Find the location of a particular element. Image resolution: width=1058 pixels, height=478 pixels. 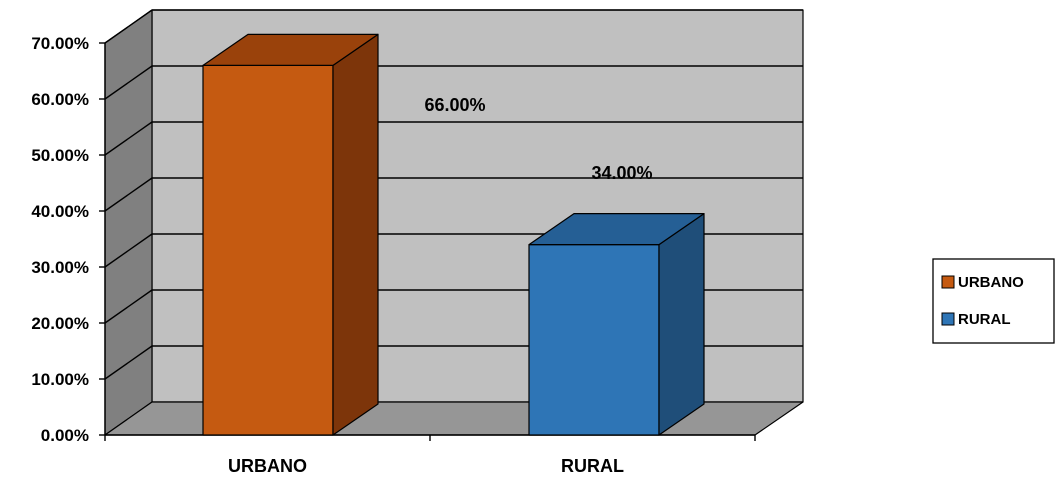

y-tick-label: 50.00% is located at coordinates (60, 155).